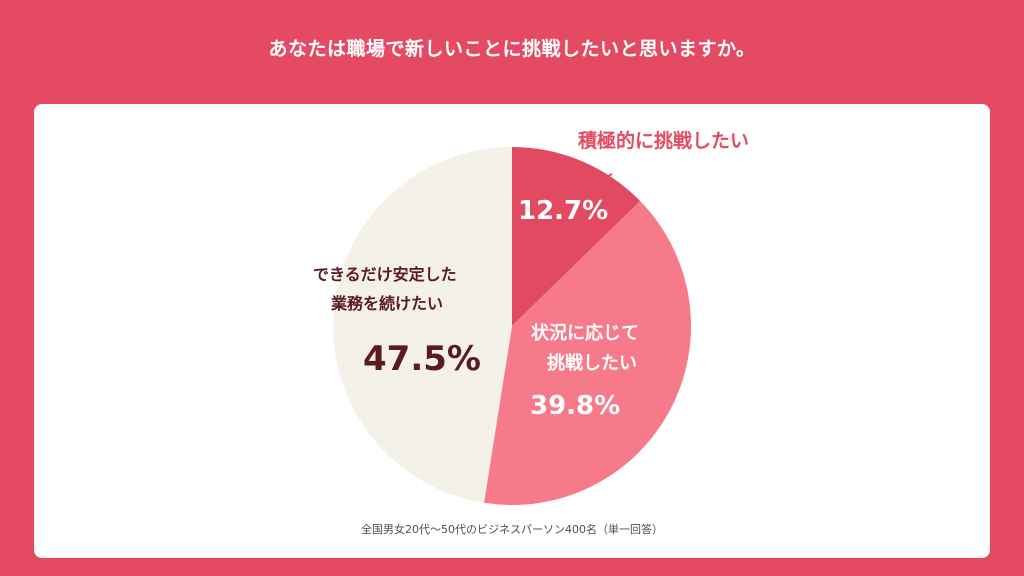 This screenshot has height=576, width=1024. Describe the element at coordinates (512, 529) in the screenshot. I see `survey-note: 全国男女20代〜50代のビジネスパーソン400名（単一回答）` at that location.